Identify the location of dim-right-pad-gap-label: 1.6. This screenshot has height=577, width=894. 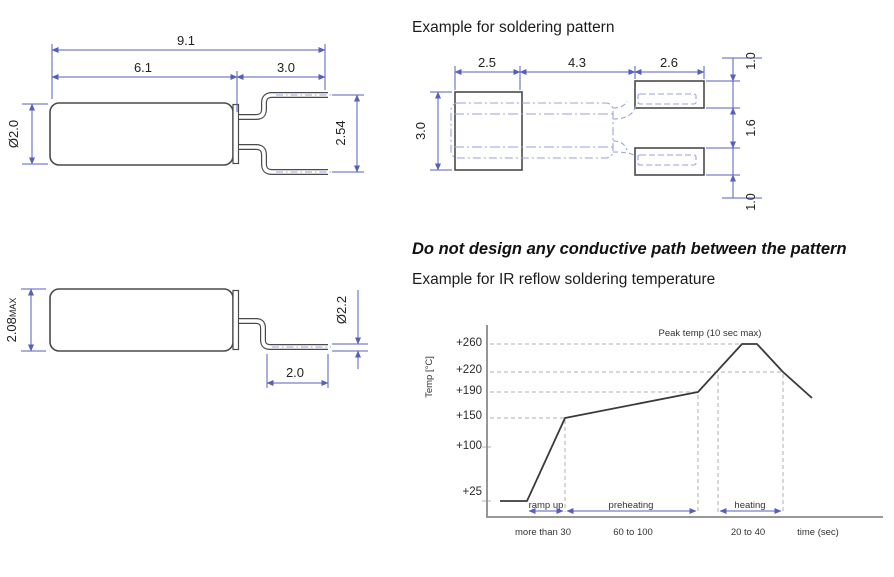
(751, 127).